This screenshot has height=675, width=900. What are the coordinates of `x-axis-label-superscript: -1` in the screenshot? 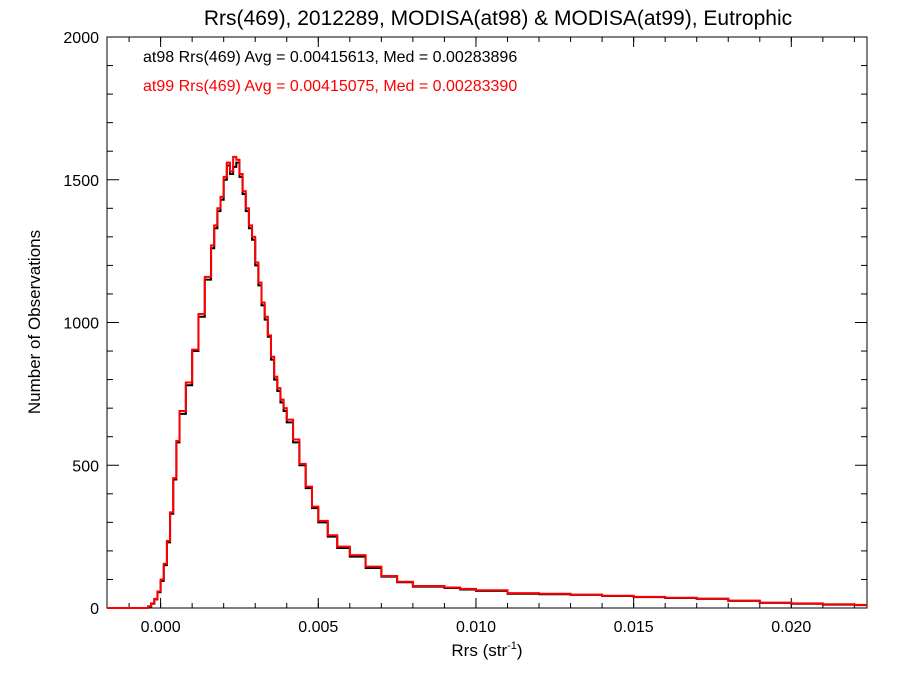 It's located at (512, 646).